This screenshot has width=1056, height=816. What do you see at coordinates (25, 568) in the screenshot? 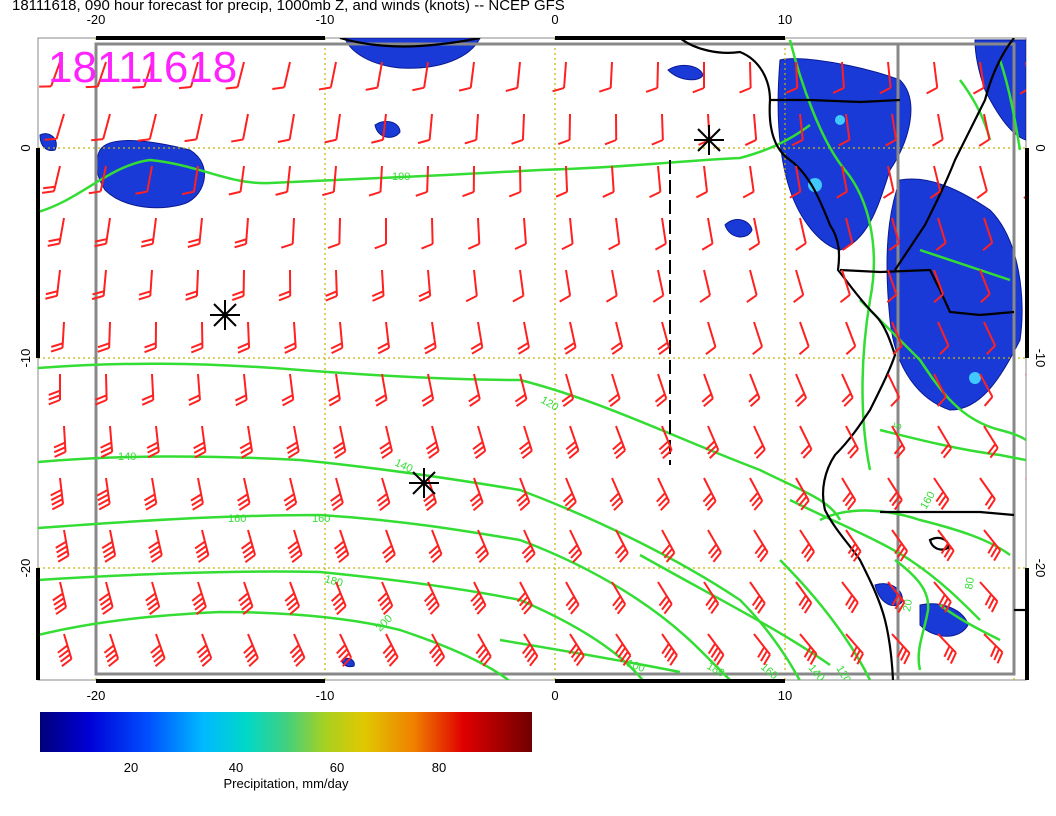
I see `lat-tick: -20` at bounding box center [25, 568].